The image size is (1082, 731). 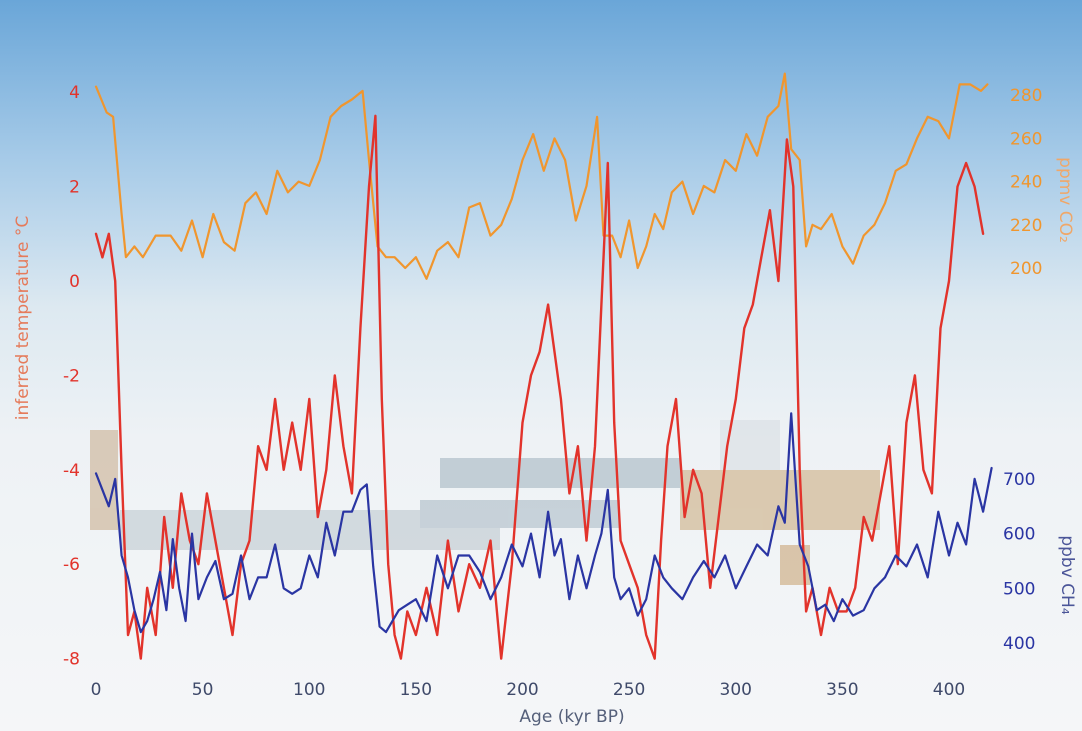 I want to click on temperature-tick-label: 4, so click(x=74, y=93).